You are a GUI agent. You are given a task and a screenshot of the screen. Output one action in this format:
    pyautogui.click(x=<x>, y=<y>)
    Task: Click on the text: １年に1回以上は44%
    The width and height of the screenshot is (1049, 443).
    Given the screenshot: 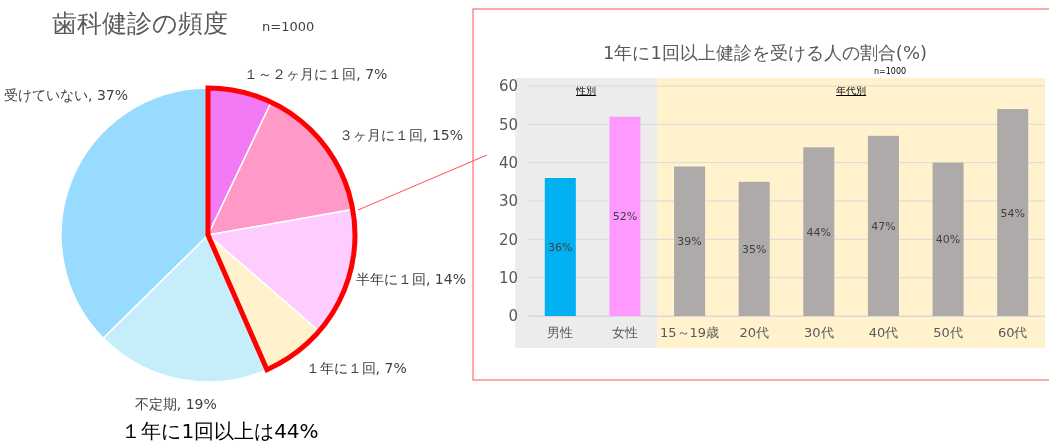 What is the action you would take?
    pyautogui.click(x=220, y=431)
    